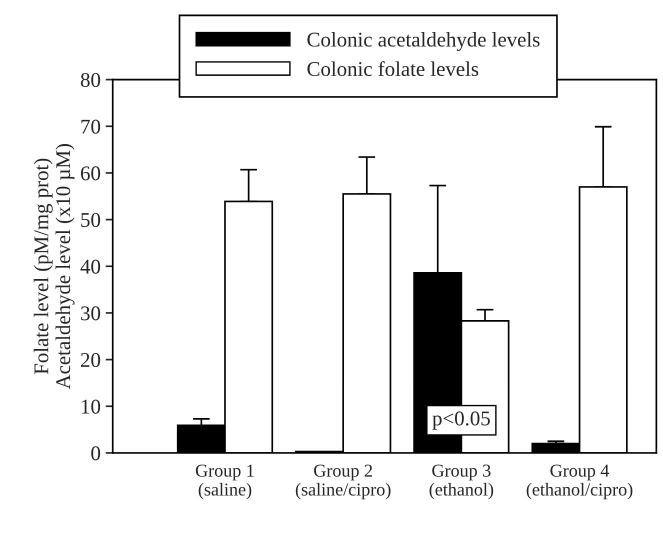 The image size is (663, 549). What do you see at coordinates (225, 482) in the screenshot?
I see `x-tick-label: Group 1 (saline)` at bounding box center [225, 482].